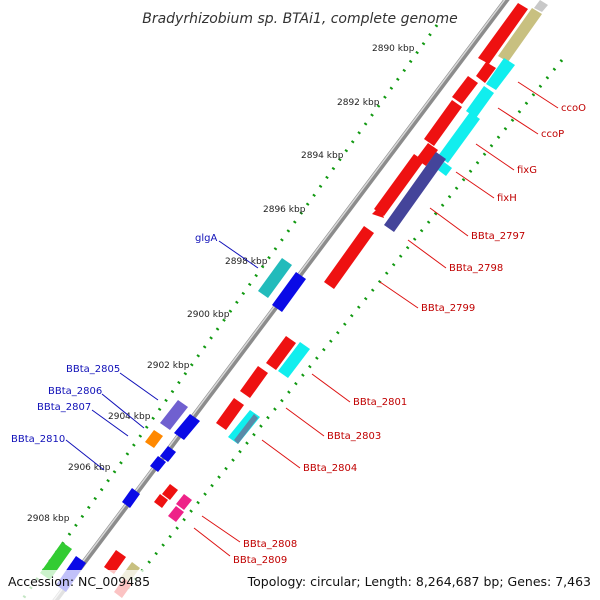  Describe the element at coordinates (393, 49) in the screenshot. I see `tick-label: 2890 kbp` at that location.